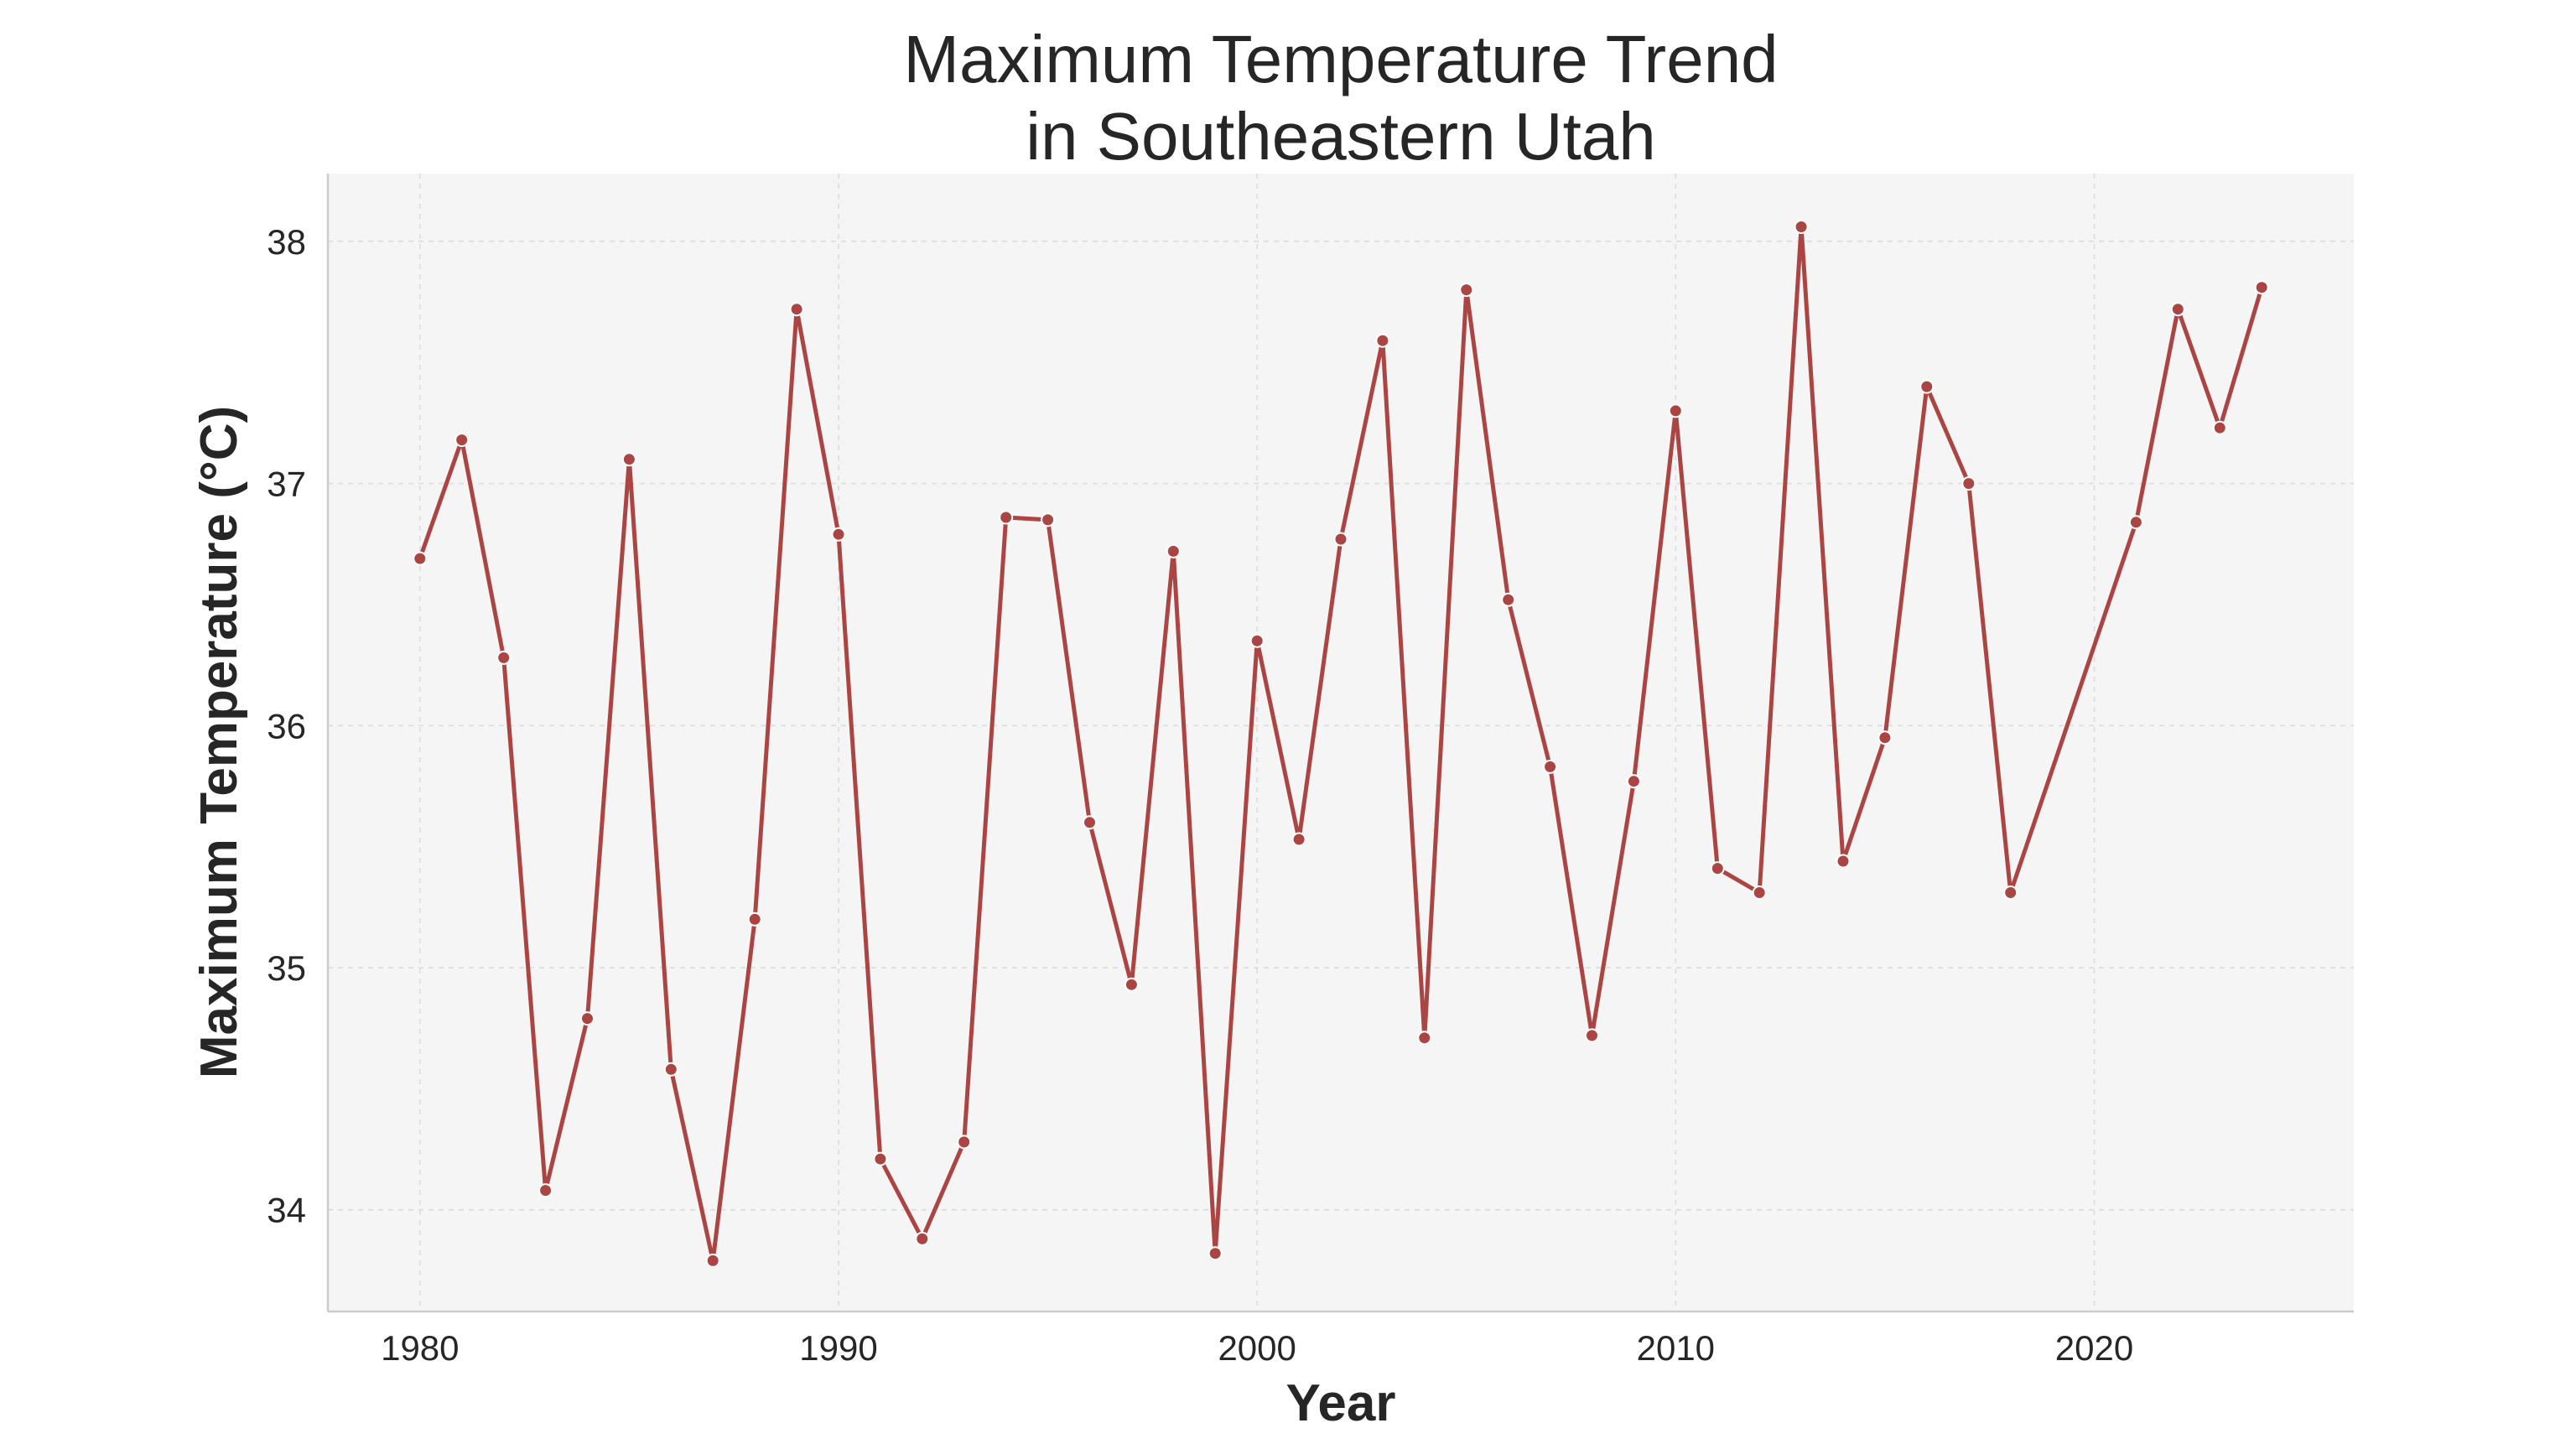 This screenshot has height=1449, width=2576. What do you see at coordinates (420, 1348) in the screenshot?
I see `x-tick-label: 1980` at bounding box center [420, 1348].